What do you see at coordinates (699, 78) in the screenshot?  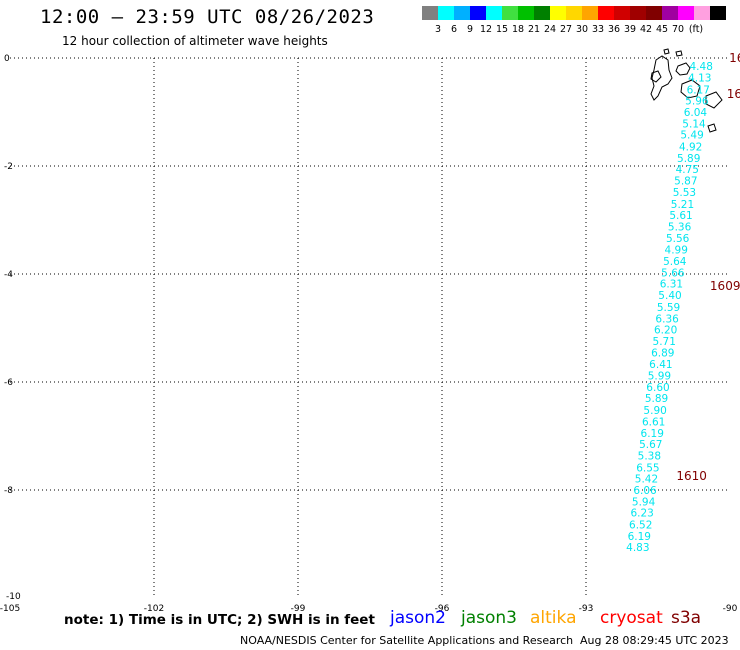 I see `wave-height-value: 4.13` at bounding box center [699, 78].